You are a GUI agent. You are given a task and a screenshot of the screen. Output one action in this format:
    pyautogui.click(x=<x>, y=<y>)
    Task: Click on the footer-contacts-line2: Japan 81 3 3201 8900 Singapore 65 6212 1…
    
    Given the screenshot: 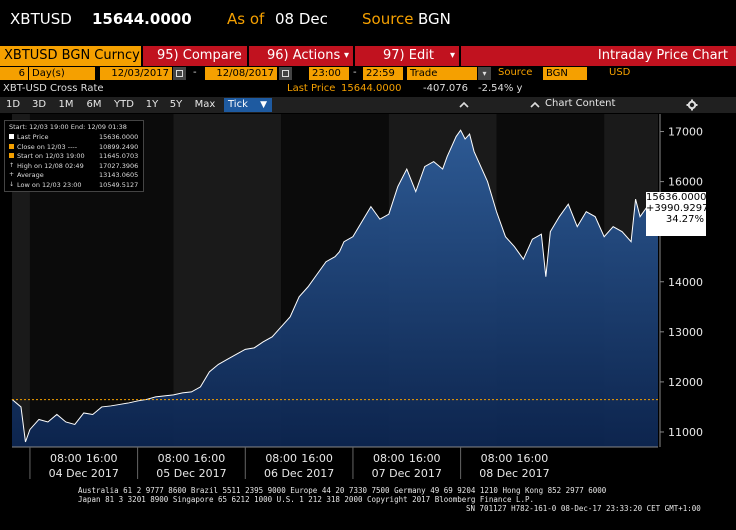 What is the action you would take?
    pyautogui.click(x=306, y=499)
    